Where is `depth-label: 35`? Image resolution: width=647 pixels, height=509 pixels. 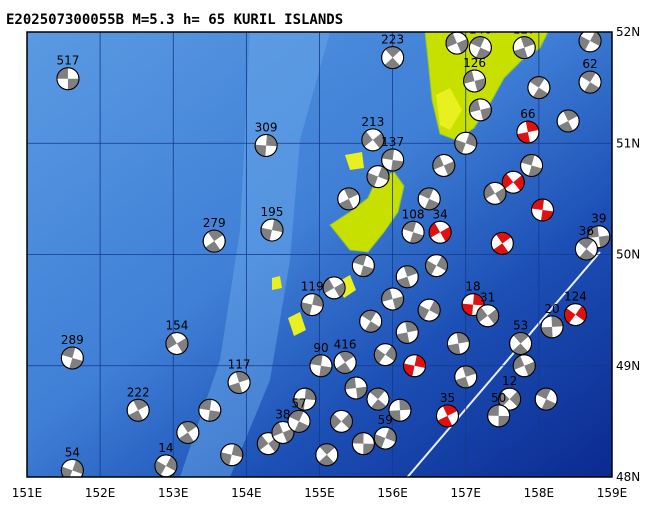
depth-label: 35 is located at coordinates (447, 398).